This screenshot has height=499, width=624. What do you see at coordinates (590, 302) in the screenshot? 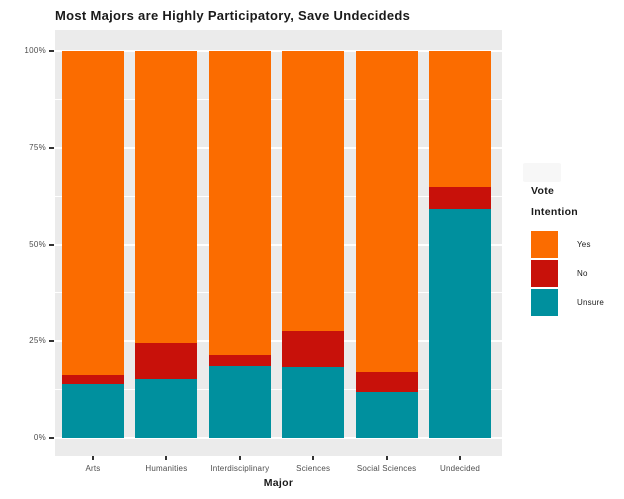
I see `legend-label: Unsure` at bounding box center [590, 302].